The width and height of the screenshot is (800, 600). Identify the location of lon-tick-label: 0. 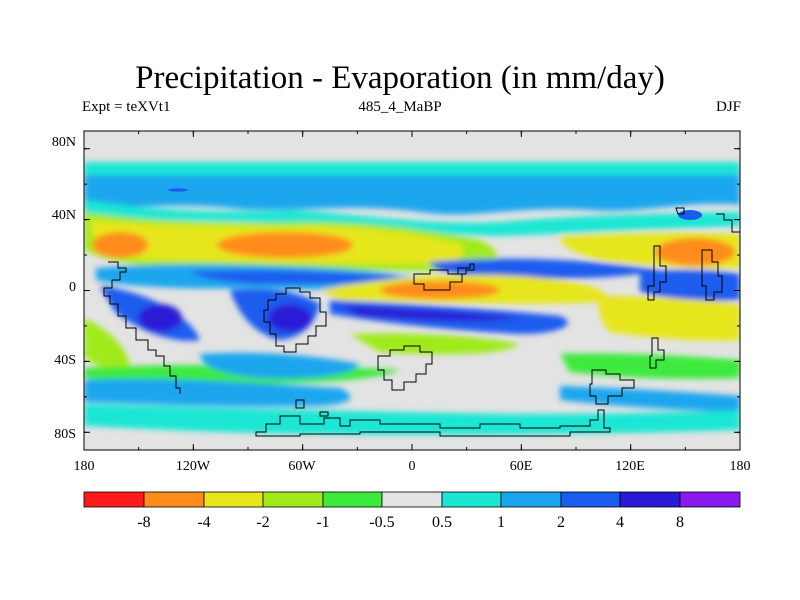
(412, 466).